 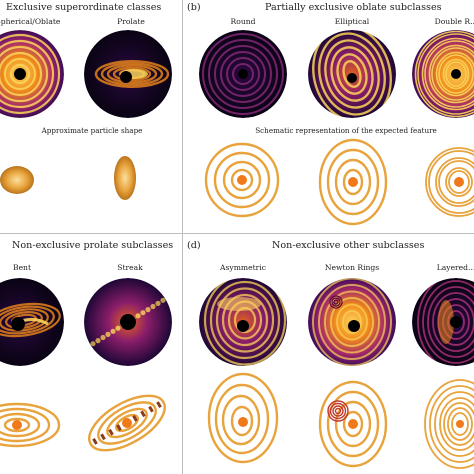 I want to click on image-streak, so click(x=128, y=322).